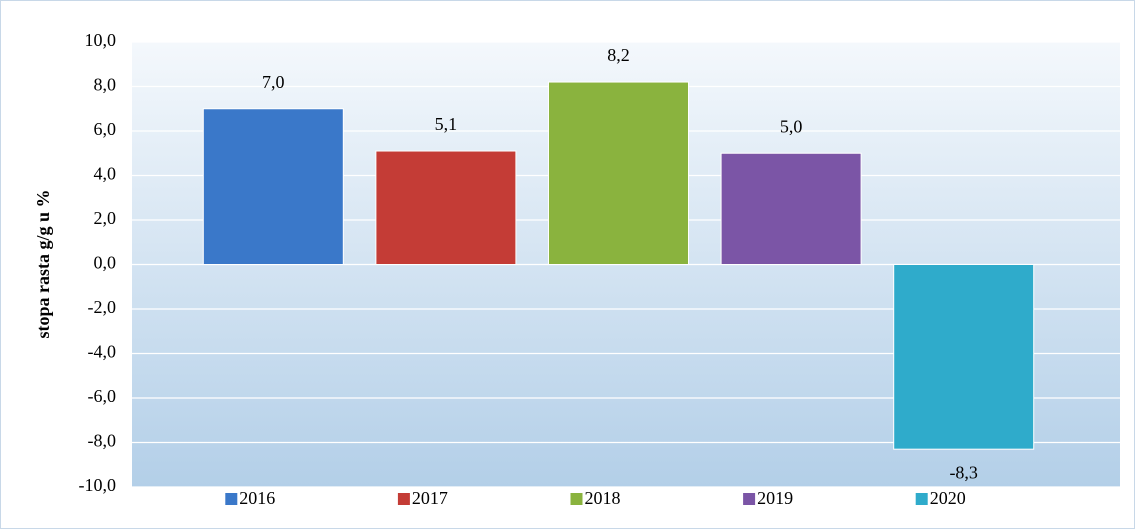 This screenshot has height=529, width=1135. What do you see at coordinates (105, 263) in the screenshot?
I see `y-tick-label: 0,0` at bounding box center [105, 263].